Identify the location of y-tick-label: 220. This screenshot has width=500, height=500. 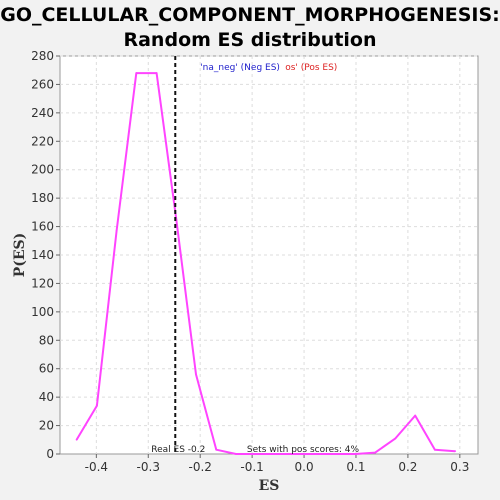
(42, 141).